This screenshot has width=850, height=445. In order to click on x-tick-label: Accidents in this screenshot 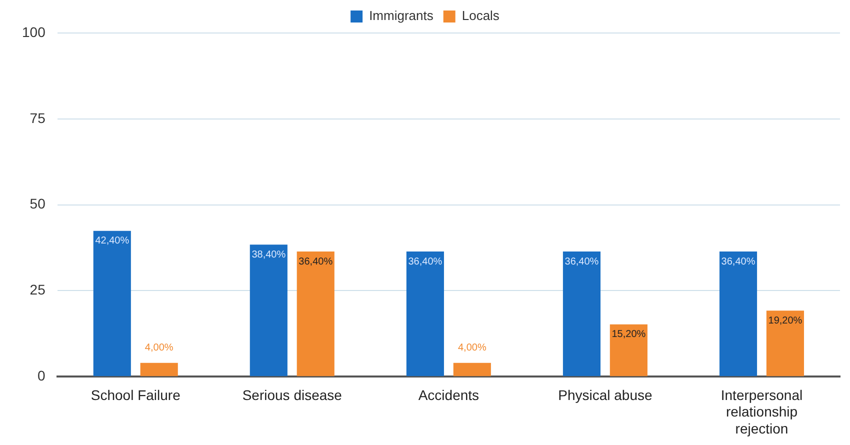, I will do `click(449, 394)`.